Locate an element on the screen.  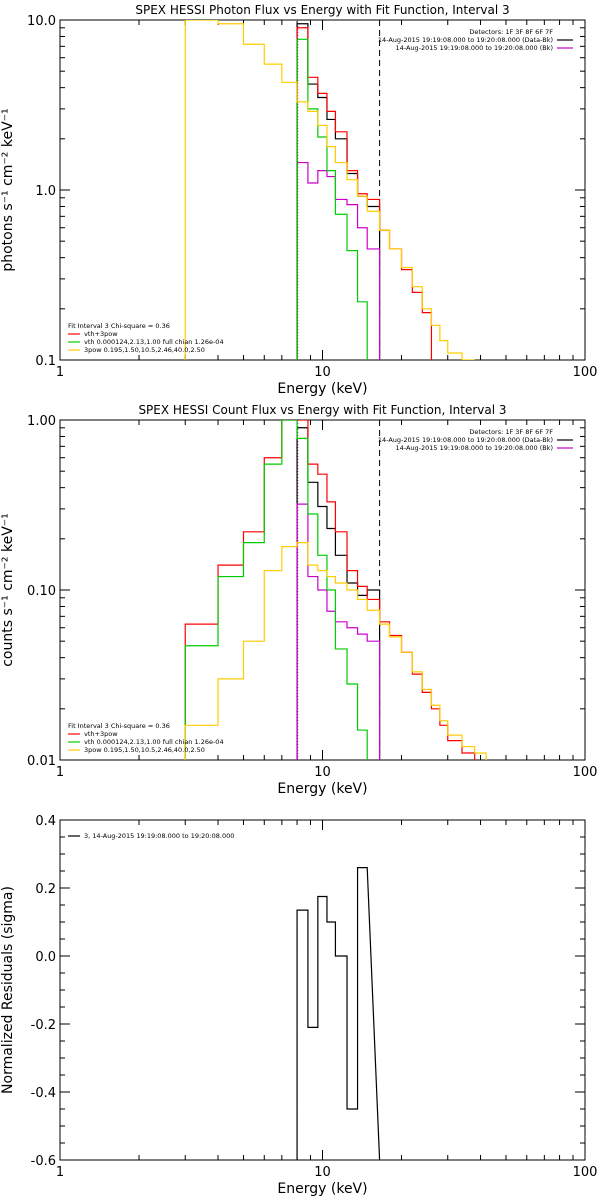
y-tick-label: 0.2 is located at coordinates (45, 889).